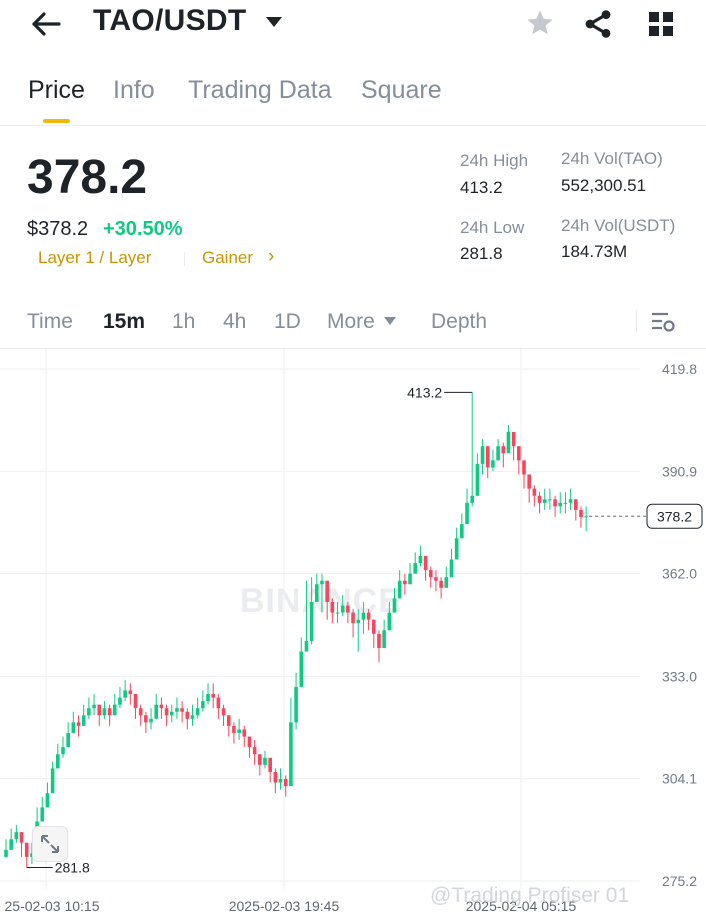 This screenshot has height=919, width=706. I want to click on watermark: BINANCE, so click(321, 601).